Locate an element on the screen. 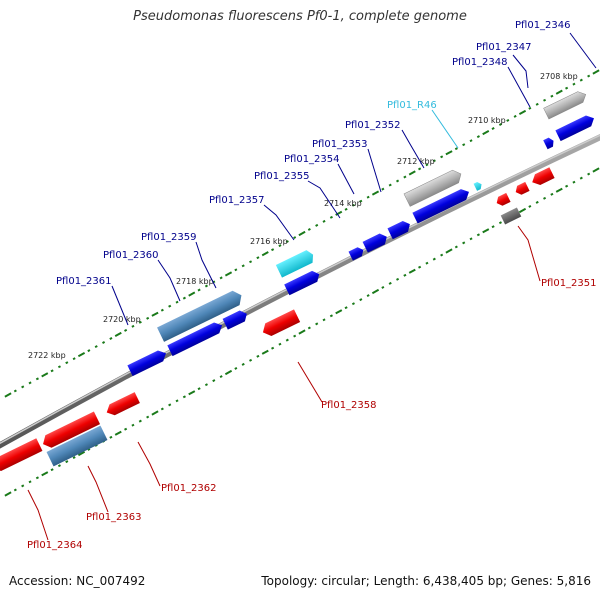 This screenshot has width=600, height=600. tick-label-2714: 2714 kbp is located at coordinates (343, 203).